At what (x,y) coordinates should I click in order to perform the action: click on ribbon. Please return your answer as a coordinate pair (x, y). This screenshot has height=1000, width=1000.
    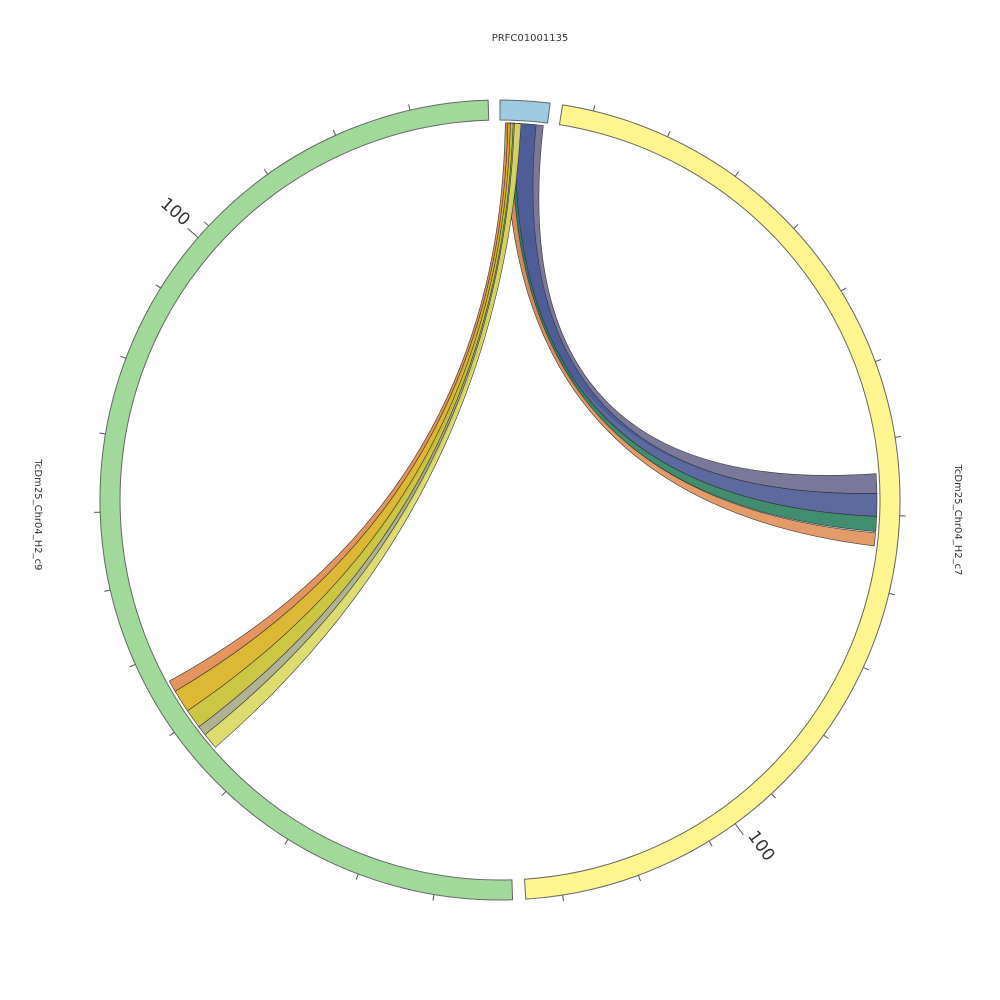
    Looking at the image, I should click on (695, 308).